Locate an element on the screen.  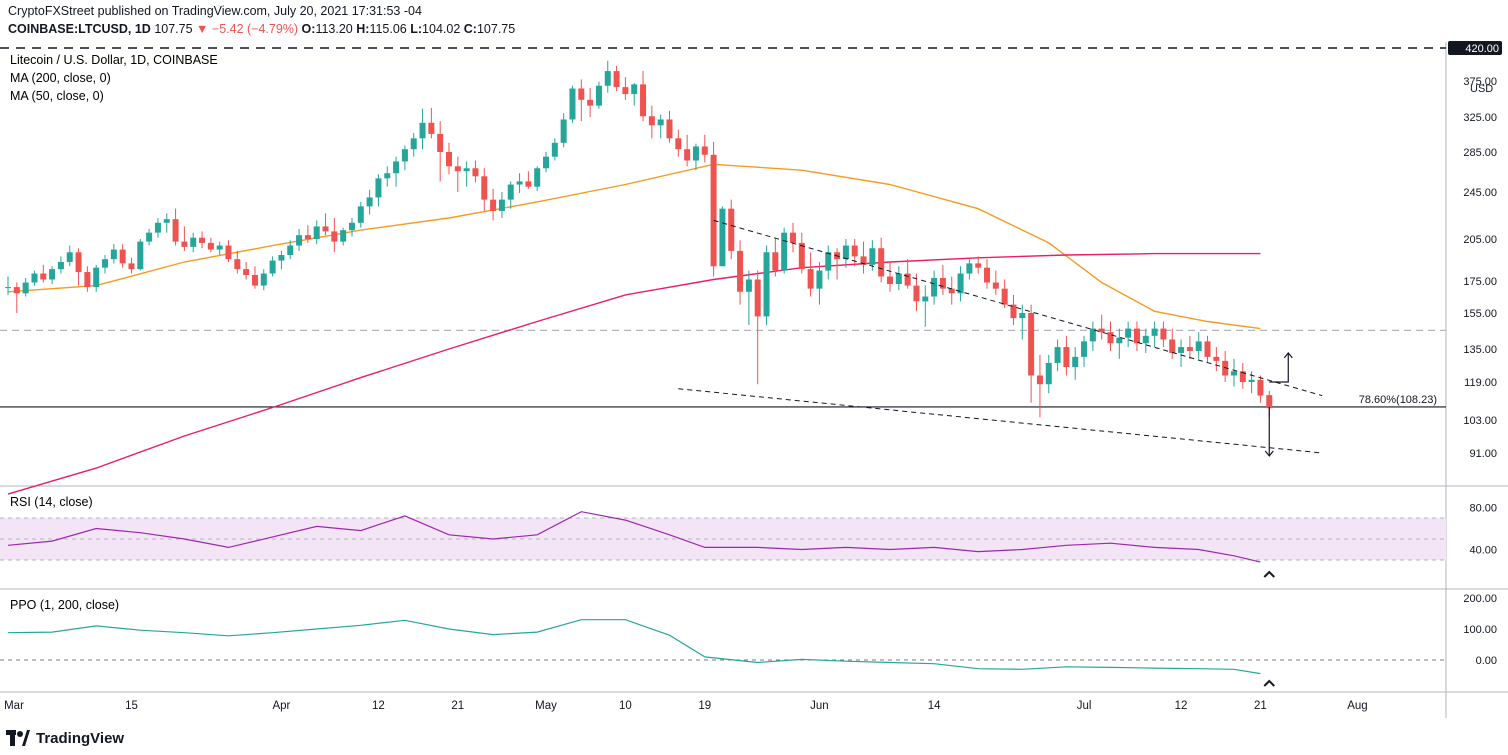
ppo-tick-label: 100.00 is located at coordinates (1480, 630).